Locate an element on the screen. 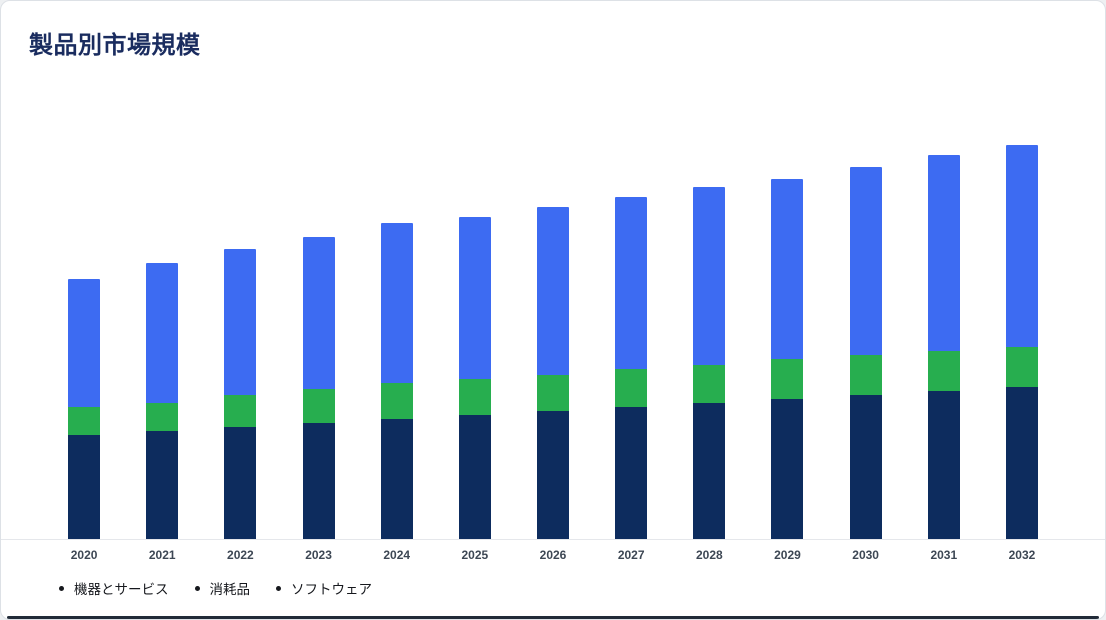  legend: 機器とサービス 消耗品 ソフトウェア is located at coordinates (553, 580).